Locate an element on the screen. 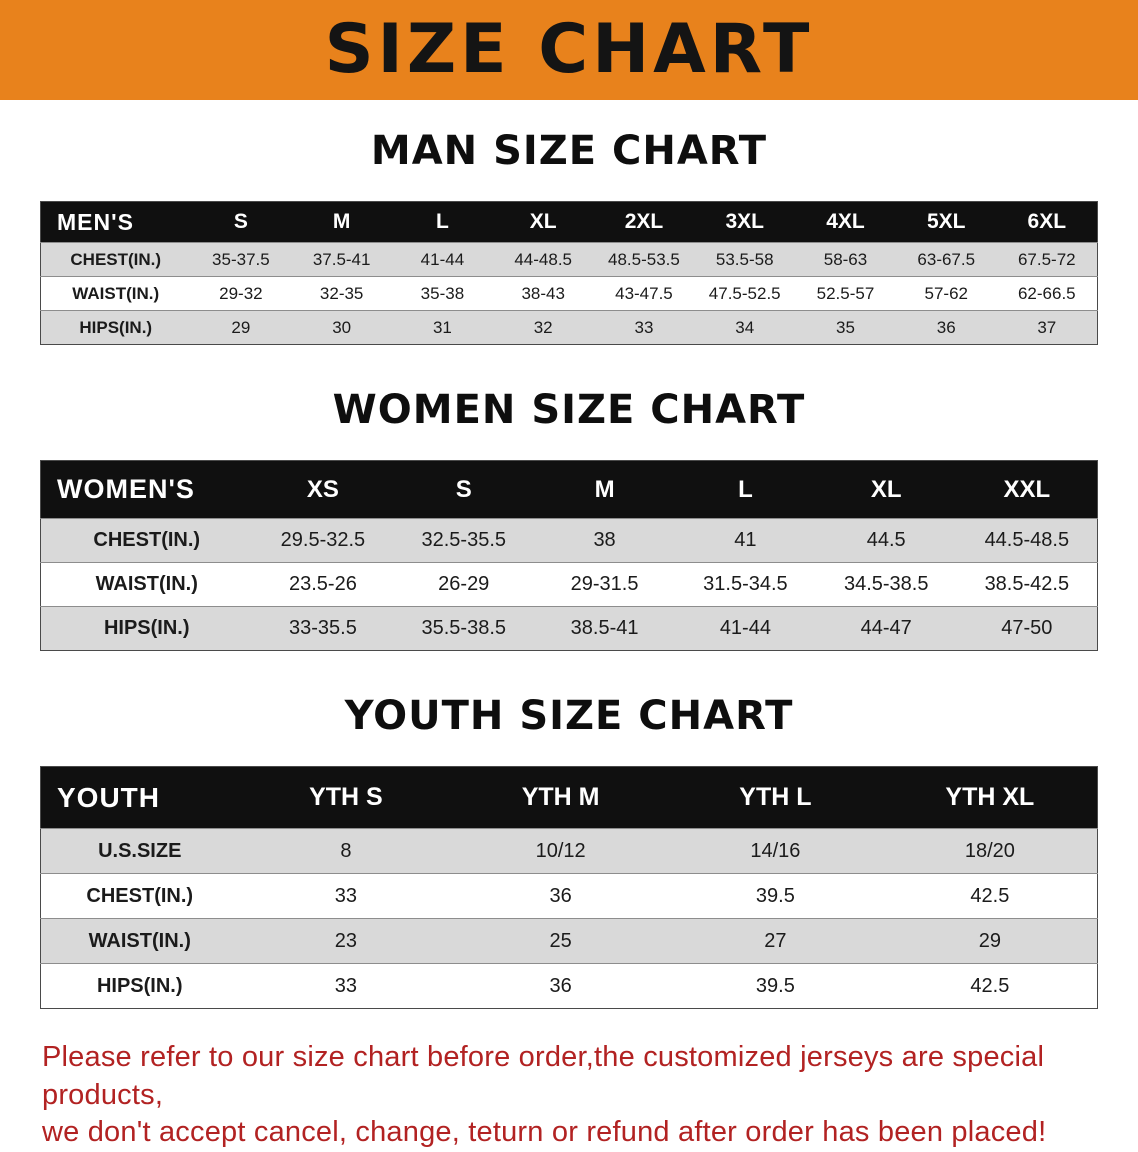 This screenshot has width=1138, height=1152. measurement-value: 10/12 is located at coordinates (560, 850).